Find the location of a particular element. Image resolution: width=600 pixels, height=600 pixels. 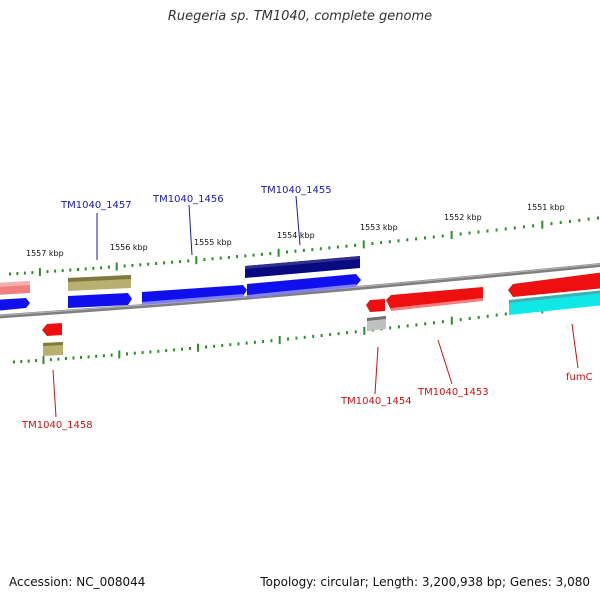

scale-label: 1557 kbp is located at coordinates (45, 253).